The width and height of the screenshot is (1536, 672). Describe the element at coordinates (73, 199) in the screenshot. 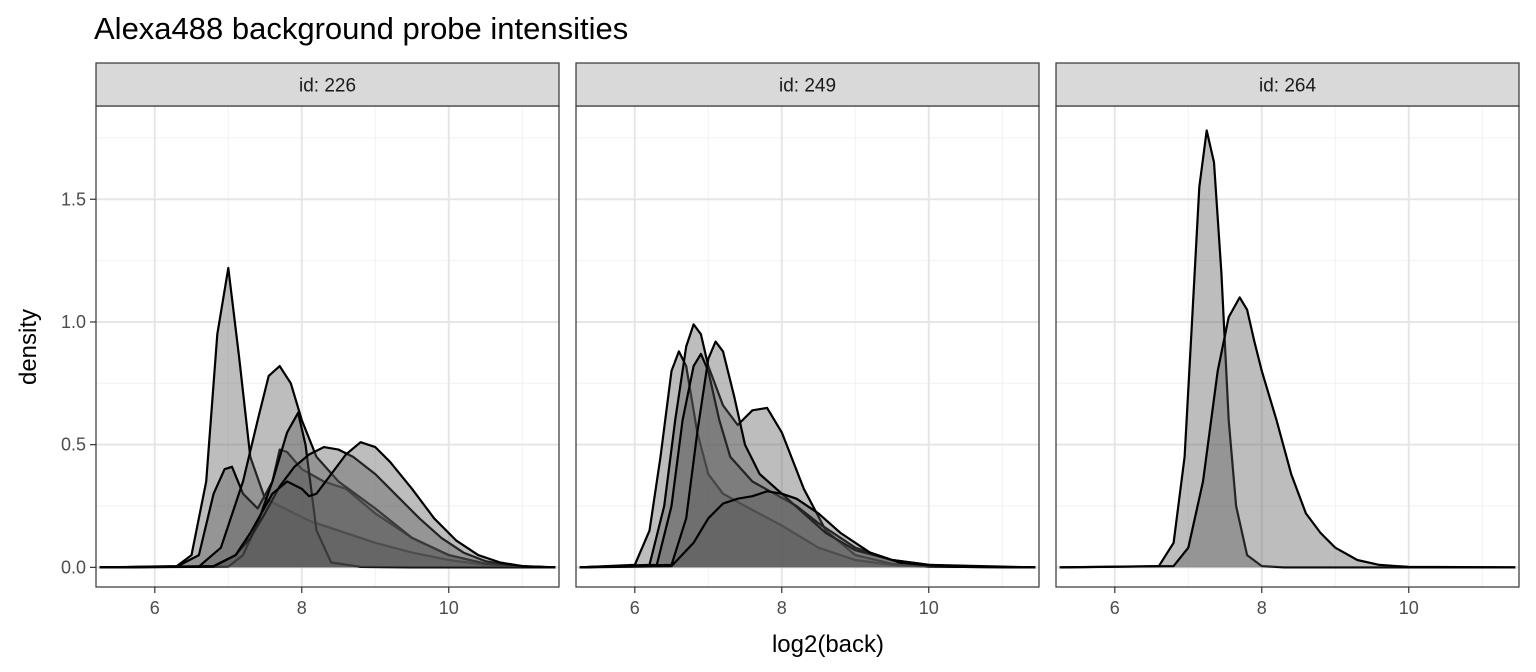

I see `y-tick-label: 1.5` at that location.